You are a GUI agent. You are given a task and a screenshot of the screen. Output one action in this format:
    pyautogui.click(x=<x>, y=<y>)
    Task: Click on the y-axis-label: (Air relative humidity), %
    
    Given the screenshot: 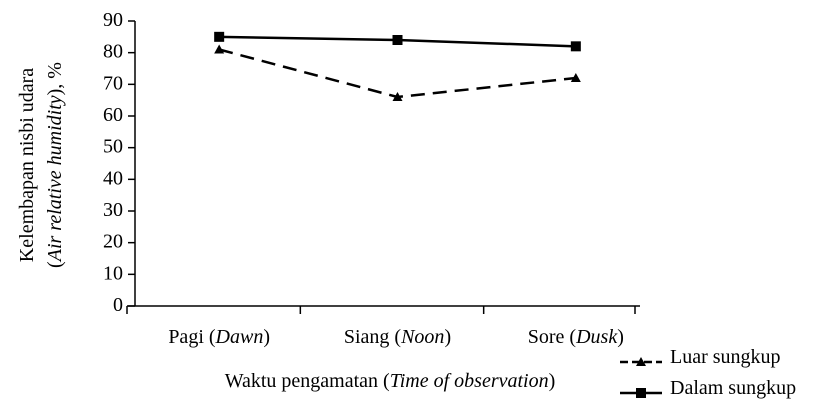 What is the action you would take?
    pyautogui.click(x=55, y=165)
    